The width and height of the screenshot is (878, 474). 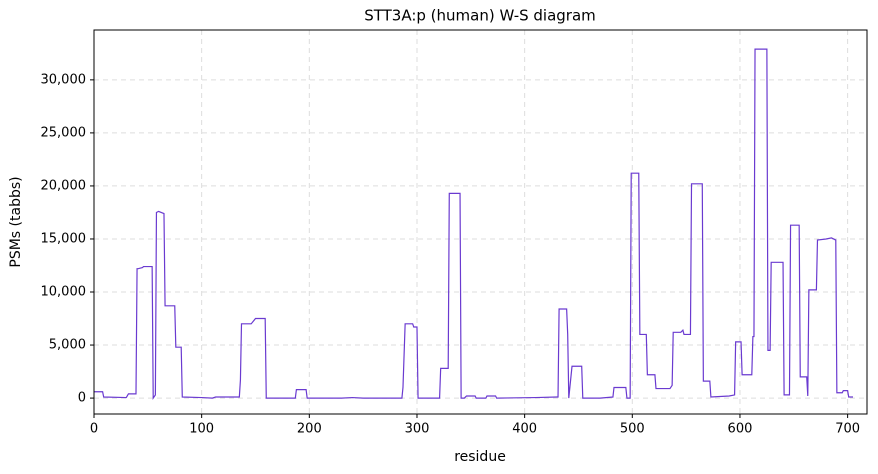 I want to click on y-axis-label: PSMs (tabbs), so click(x=16, y=221).